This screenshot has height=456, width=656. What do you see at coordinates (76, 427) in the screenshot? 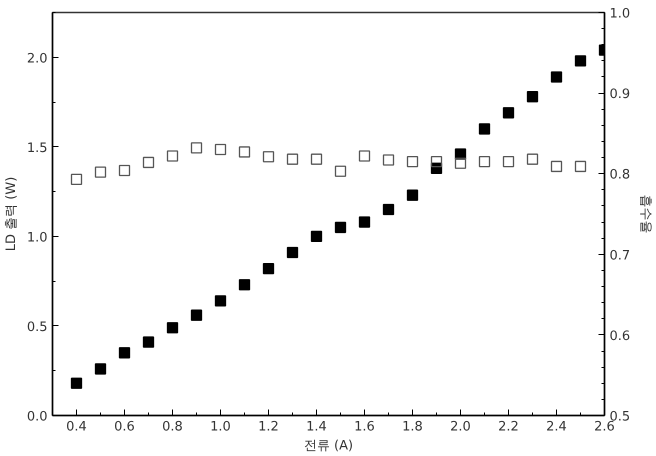
I see `x-tick-label: 0.4` at bounding box center [76, 427].